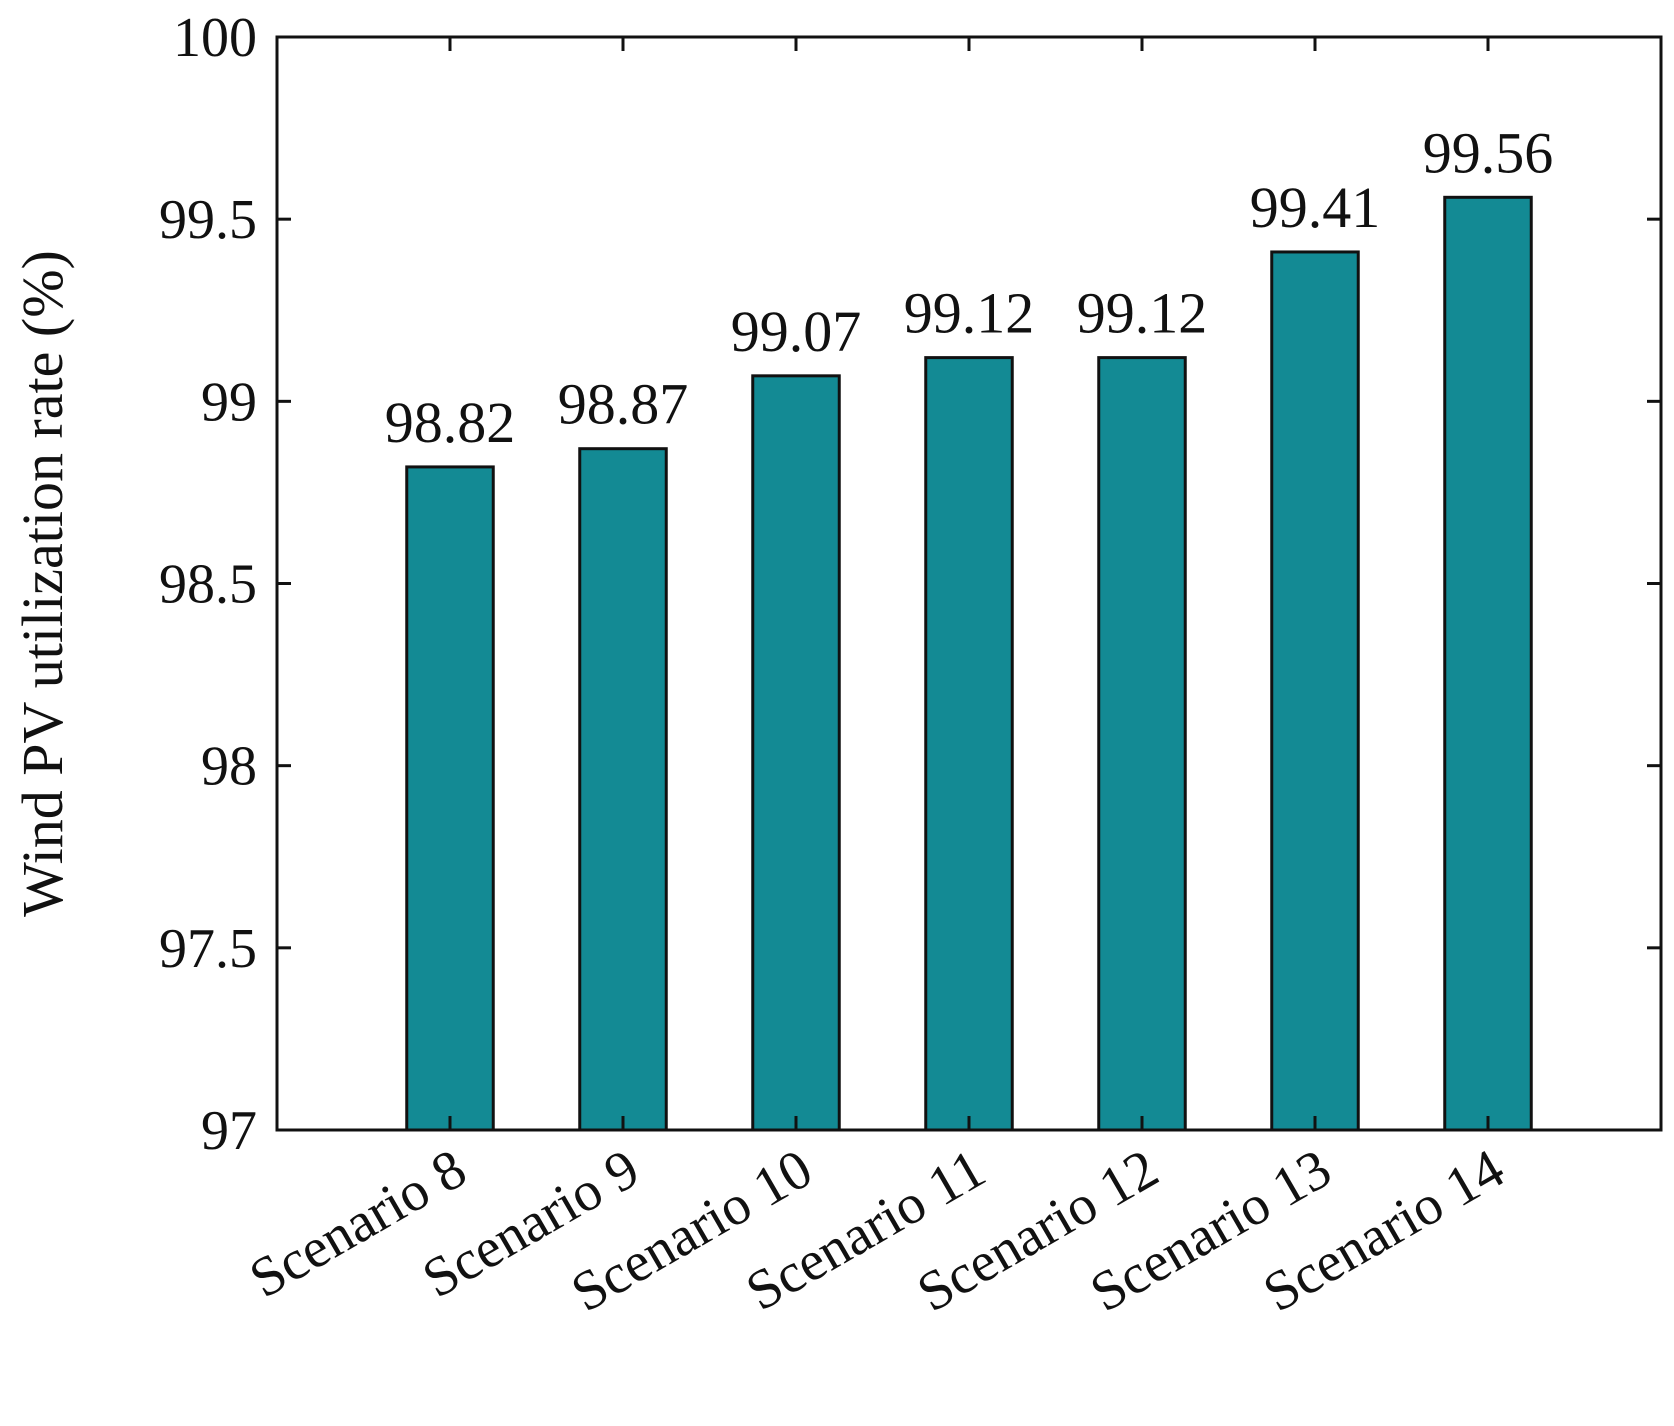 The width and height of the screenshot is (1674, 1426). I want to click on y-tick-label-0: 97, so click(229, 1131).